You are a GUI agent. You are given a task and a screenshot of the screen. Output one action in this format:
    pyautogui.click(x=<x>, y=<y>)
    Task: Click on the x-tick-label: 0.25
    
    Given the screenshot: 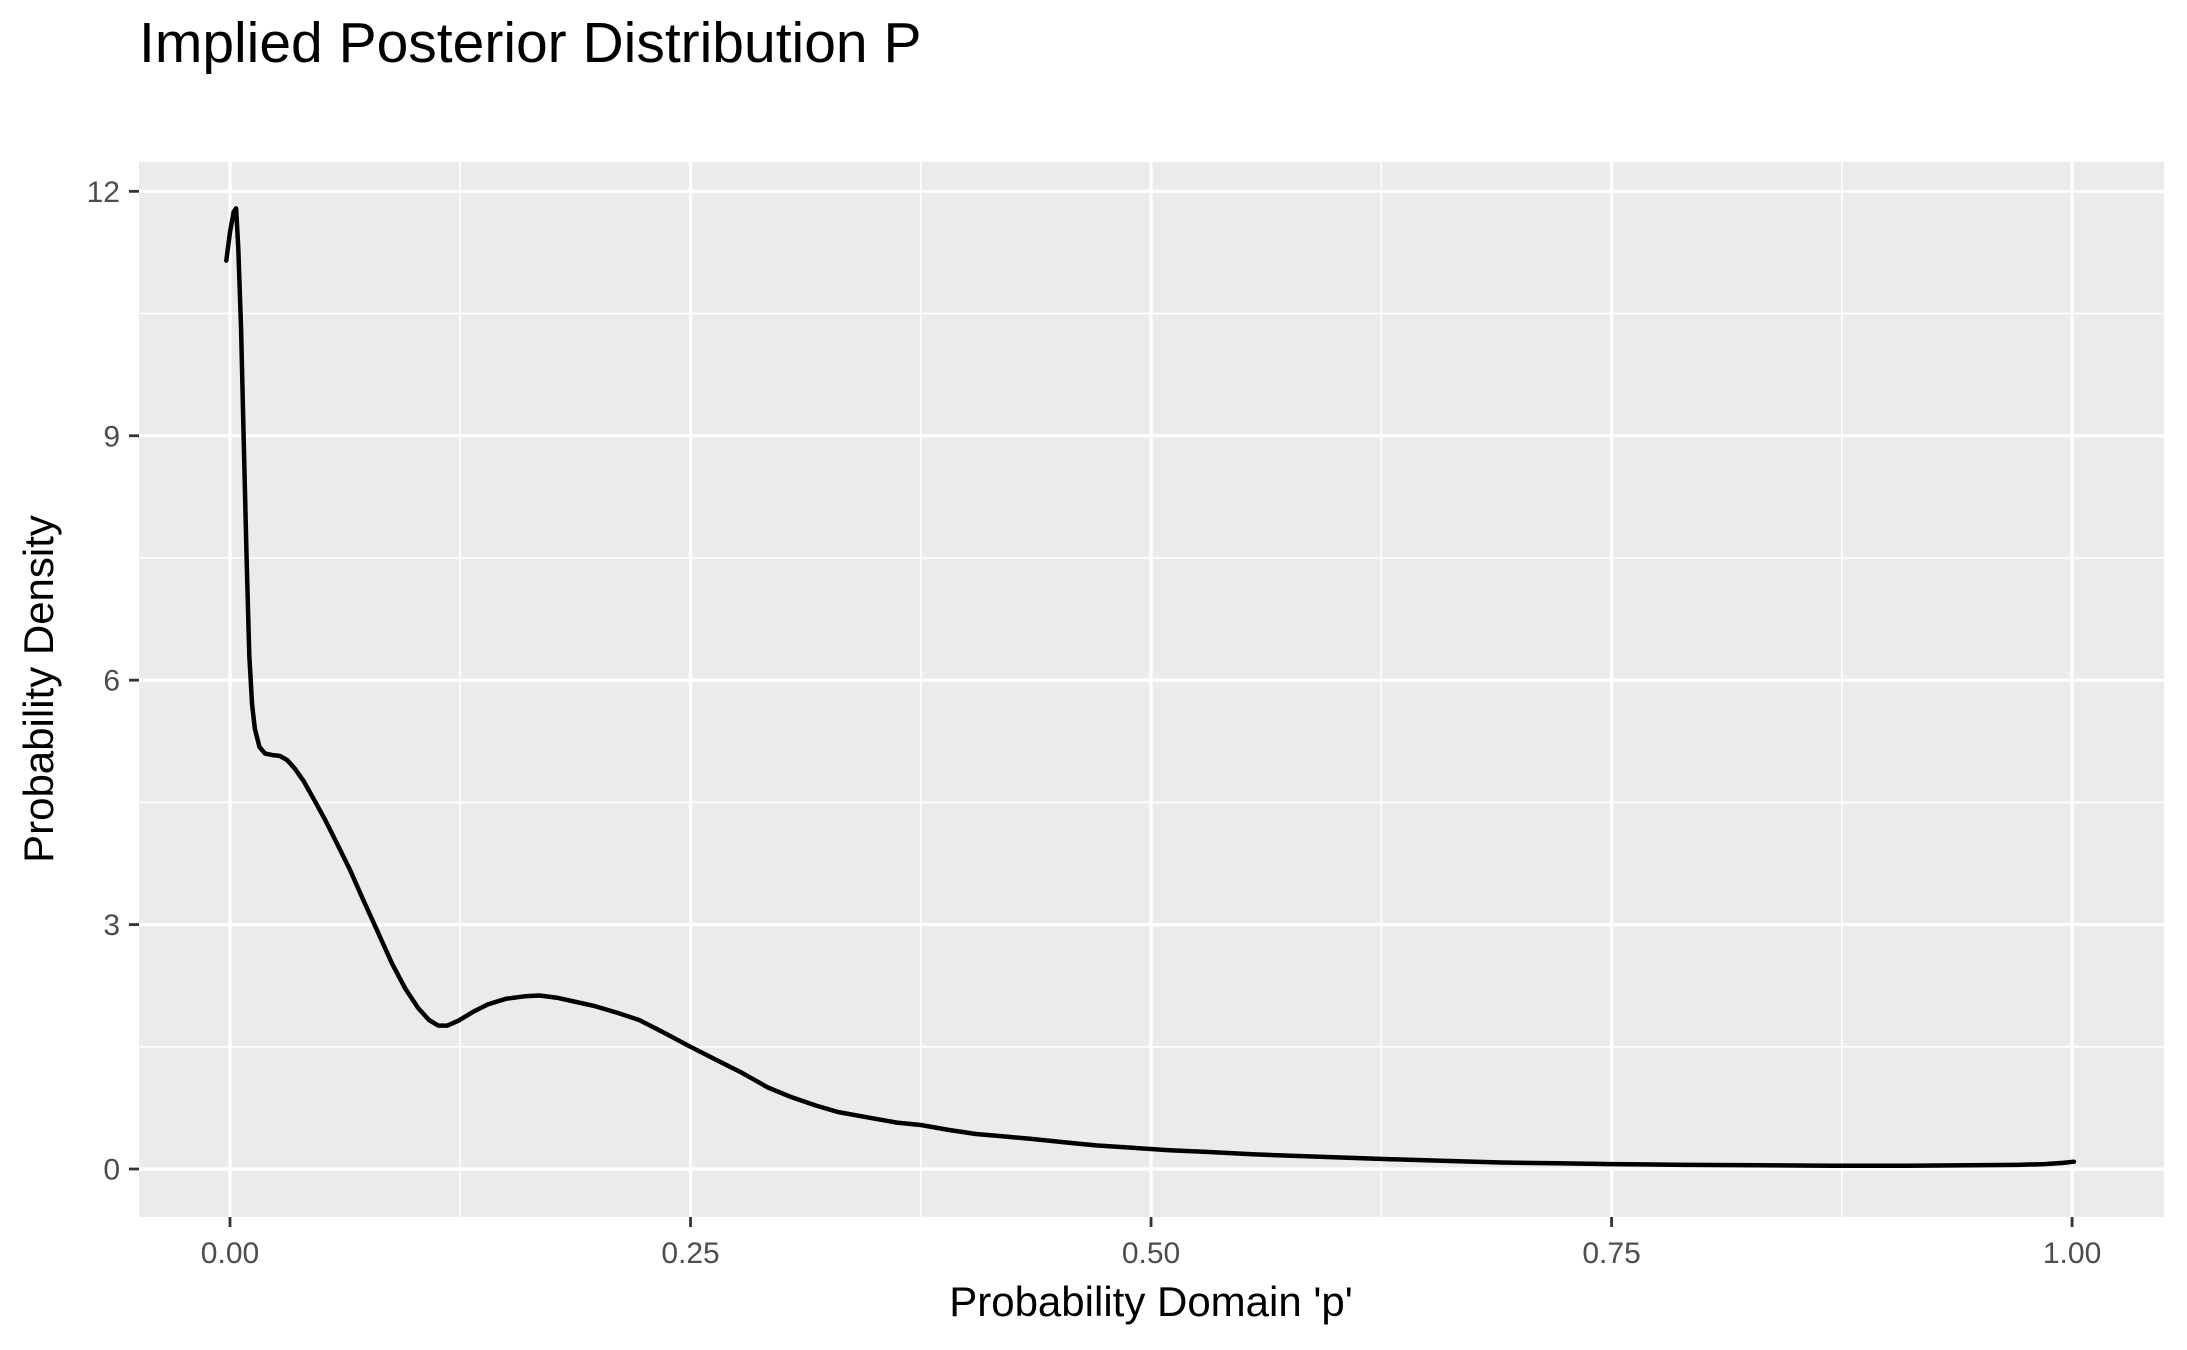 What is the action you would take?
    pyautogui.click(x=690, y=1253)
    